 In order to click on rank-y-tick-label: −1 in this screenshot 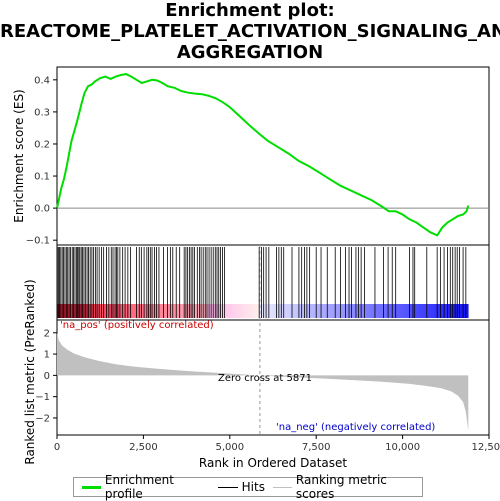, I will do `click(42, 397)`.